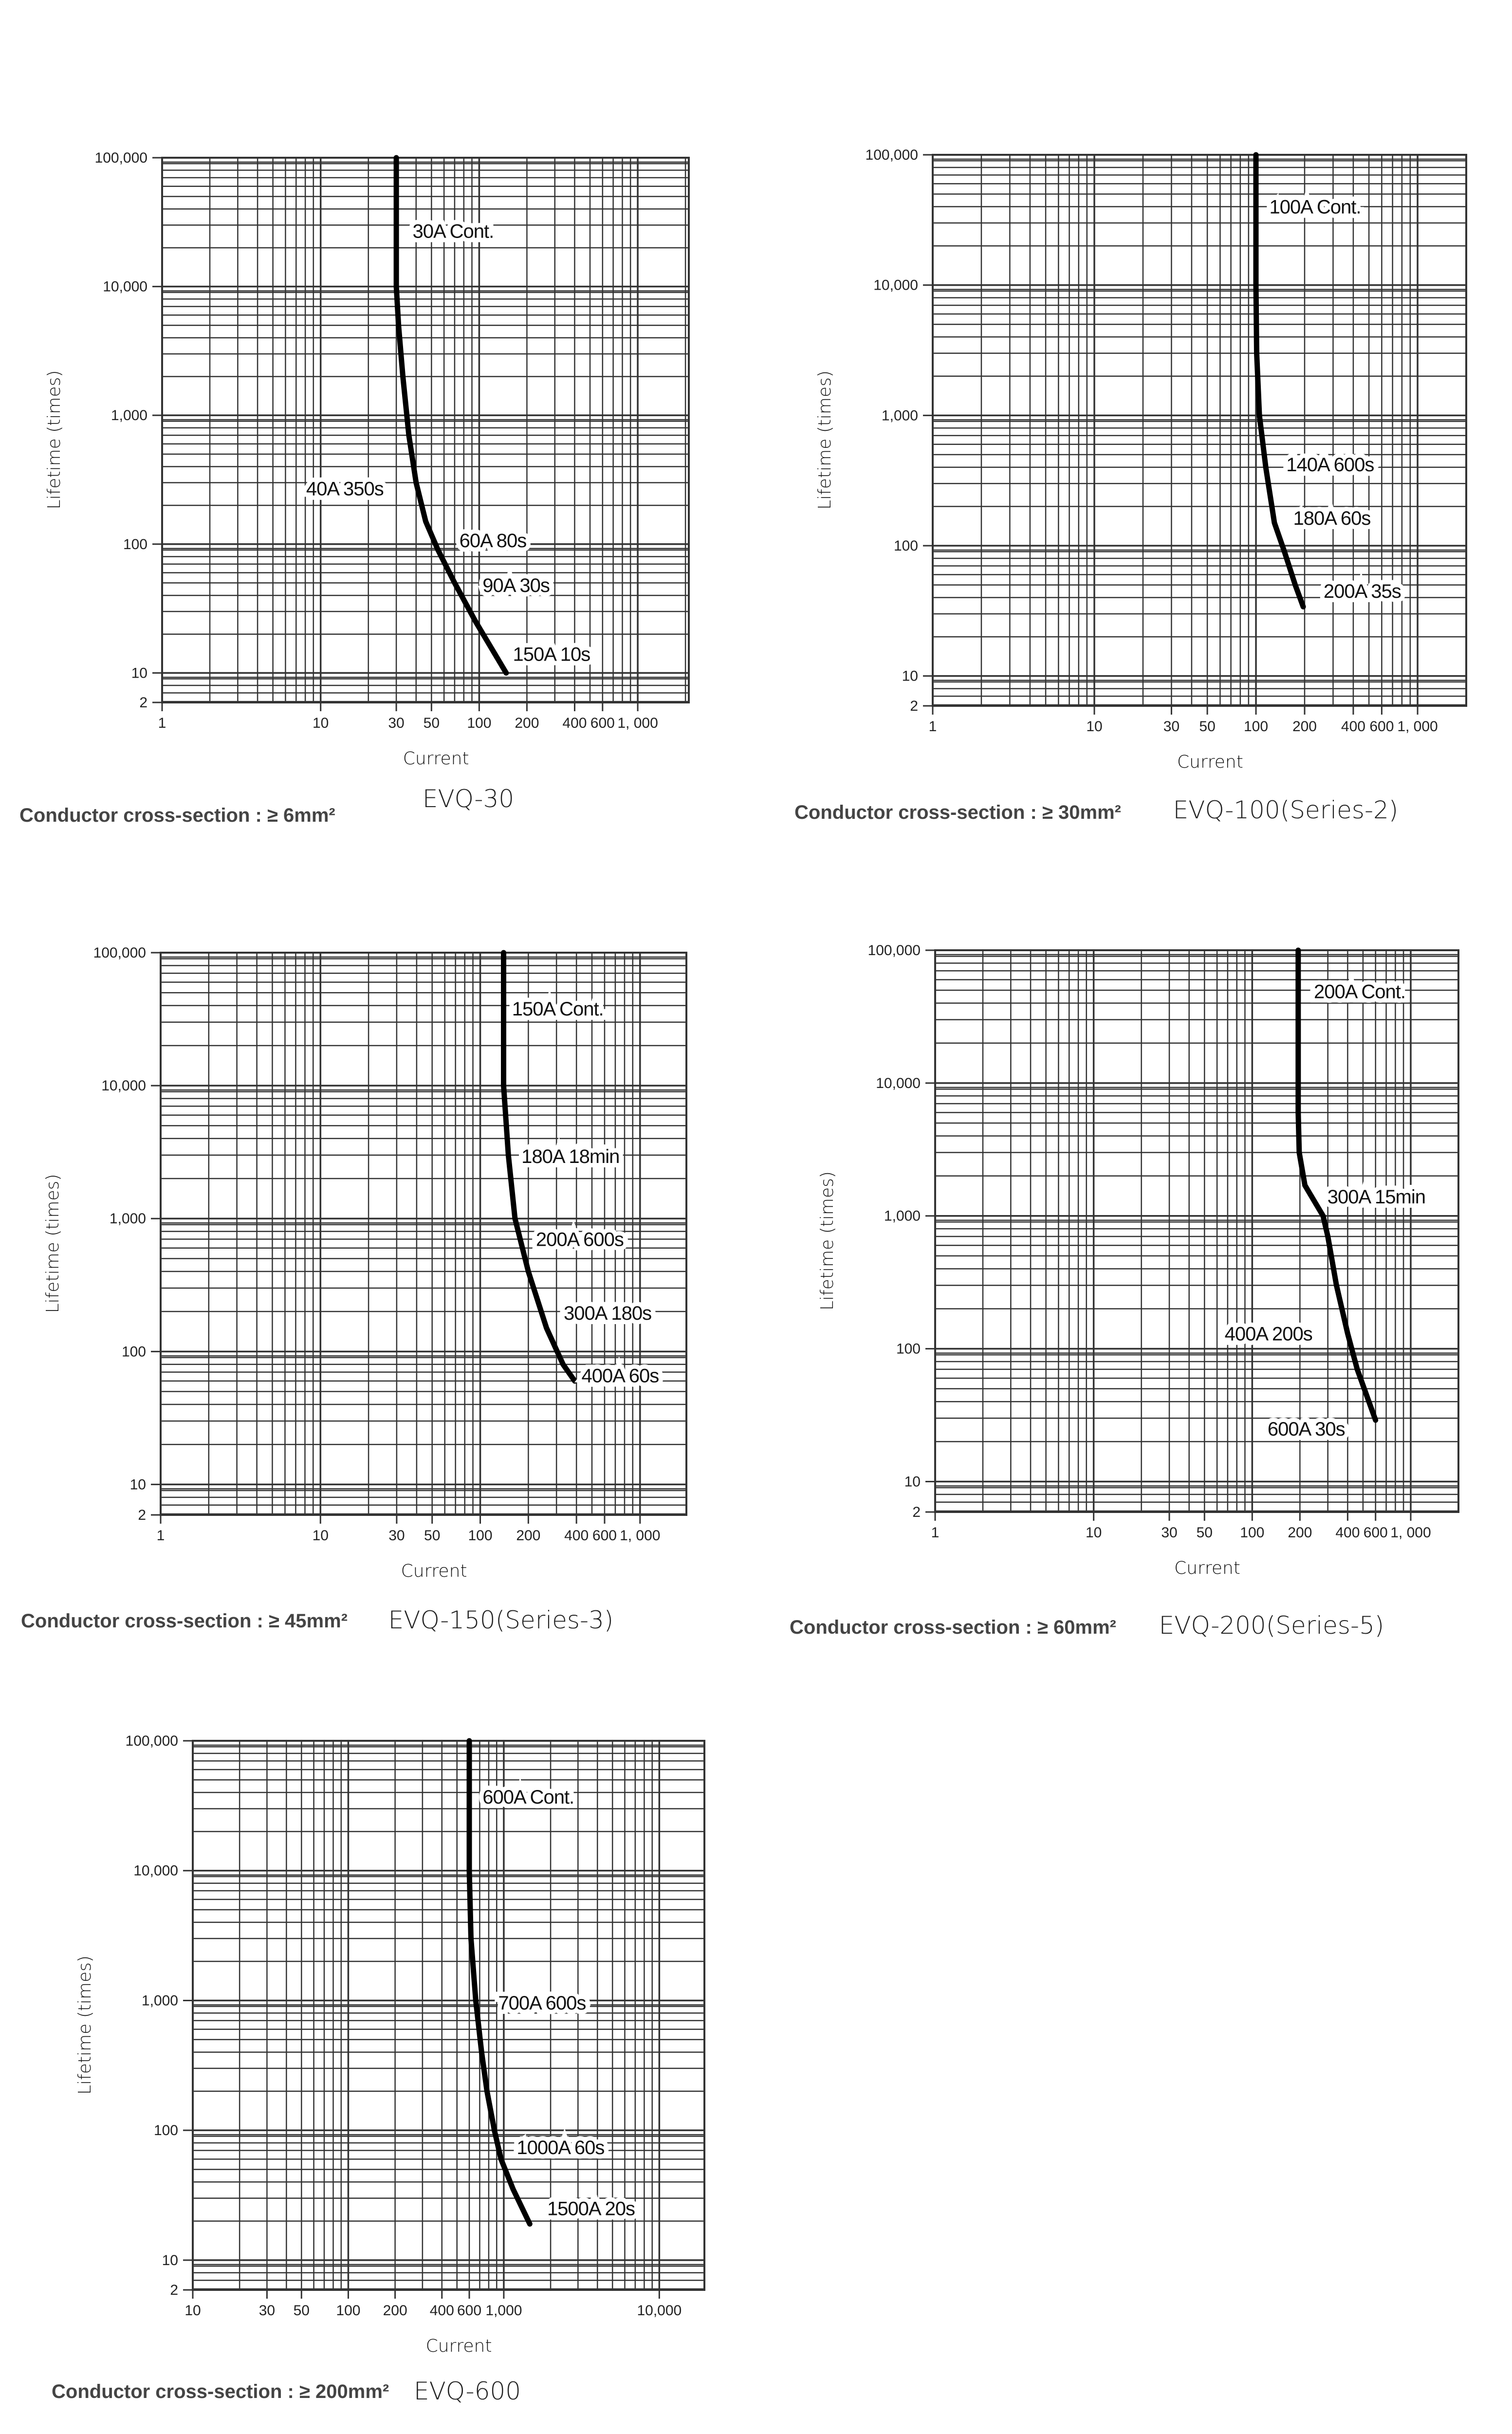 This screenshot has height=2434, width=1512. What do you see at coordinates (1286, 810) in the screenshot?
I see `chart-title: EVQ-100(Series-2)` at bounding box center [1286, 810].